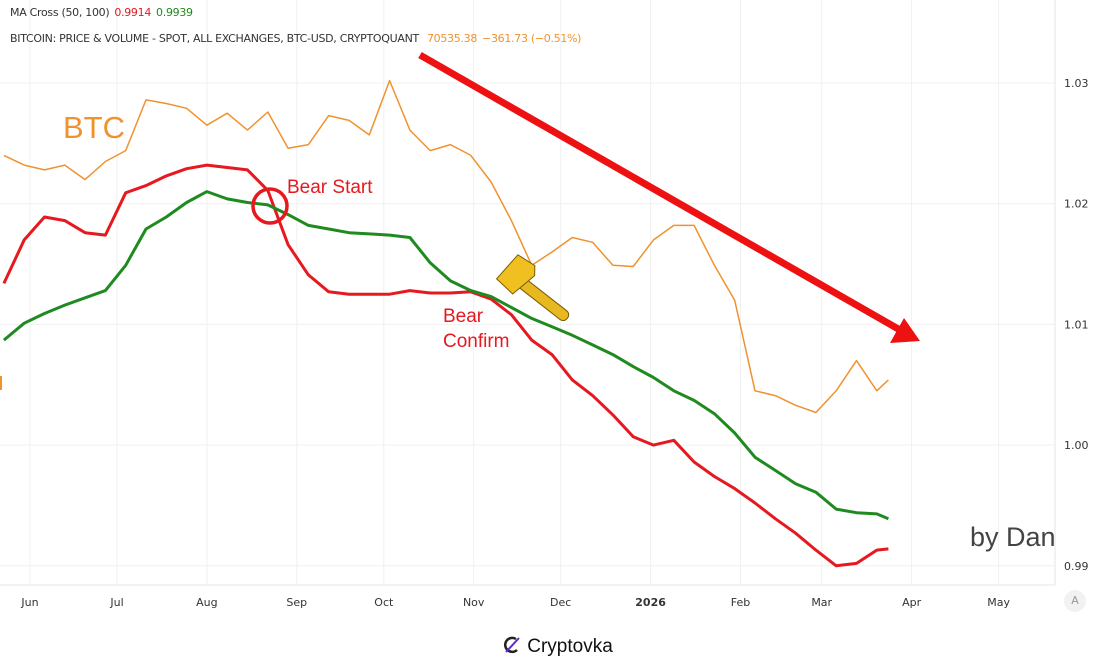 The height and width of the screenshot is (663, 1116). What do you see at coordinates (998, 602) in the screenshot?
I see `x-tick-label: May` at bounding box center [998, 602].